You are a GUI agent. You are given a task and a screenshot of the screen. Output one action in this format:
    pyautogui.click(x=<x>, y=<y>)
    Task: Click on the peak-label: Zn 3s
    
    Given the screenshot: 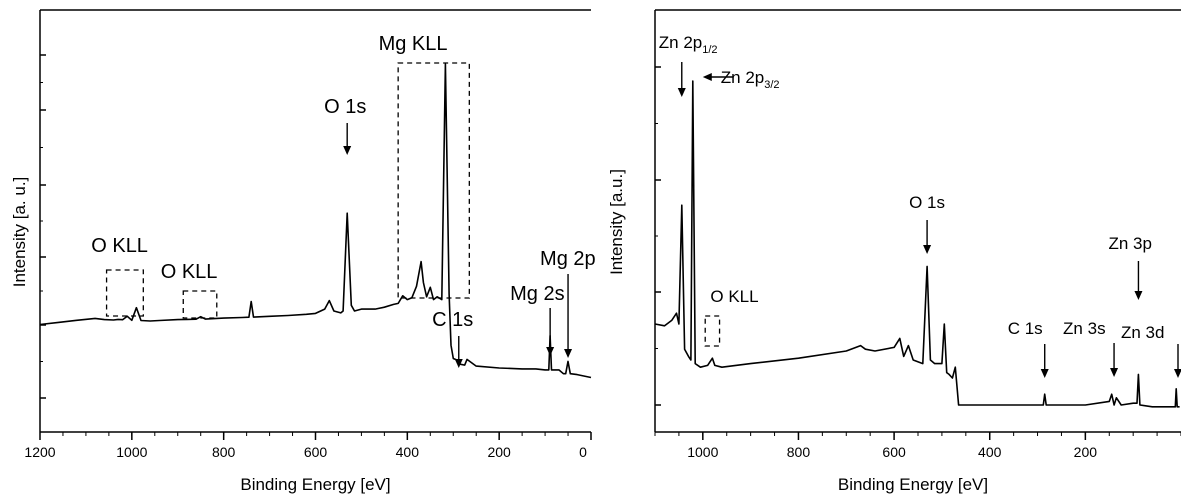 What is the action you would take?
    pyautogui.click(x=1084, y=328)
    